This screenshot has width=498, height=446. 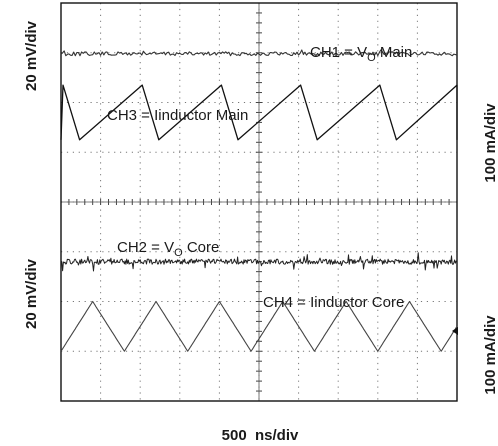 I want to click on left-bottom-scale-label: 20 mV/div, so click(x=31, y=293).